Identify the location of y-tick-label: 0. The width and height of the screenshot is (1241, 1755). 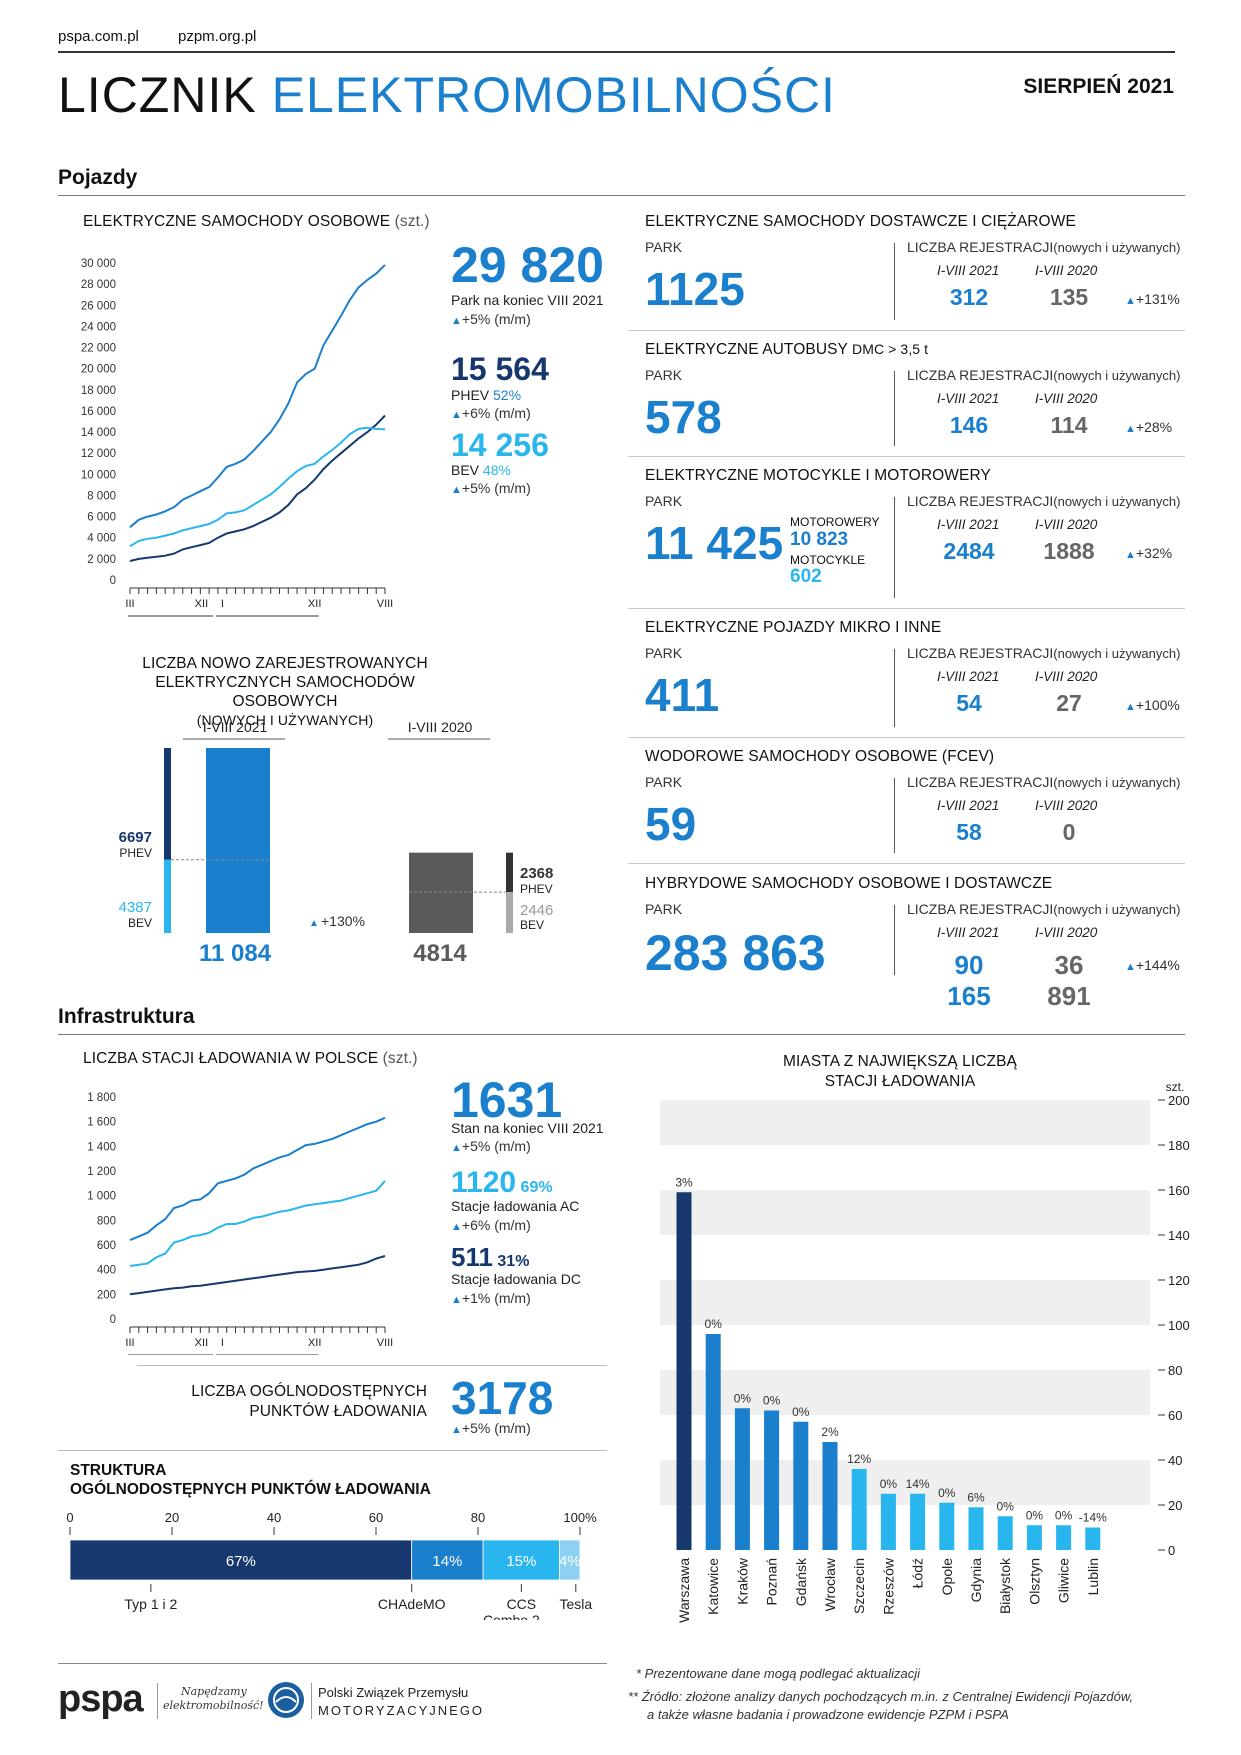
(113, 1320).